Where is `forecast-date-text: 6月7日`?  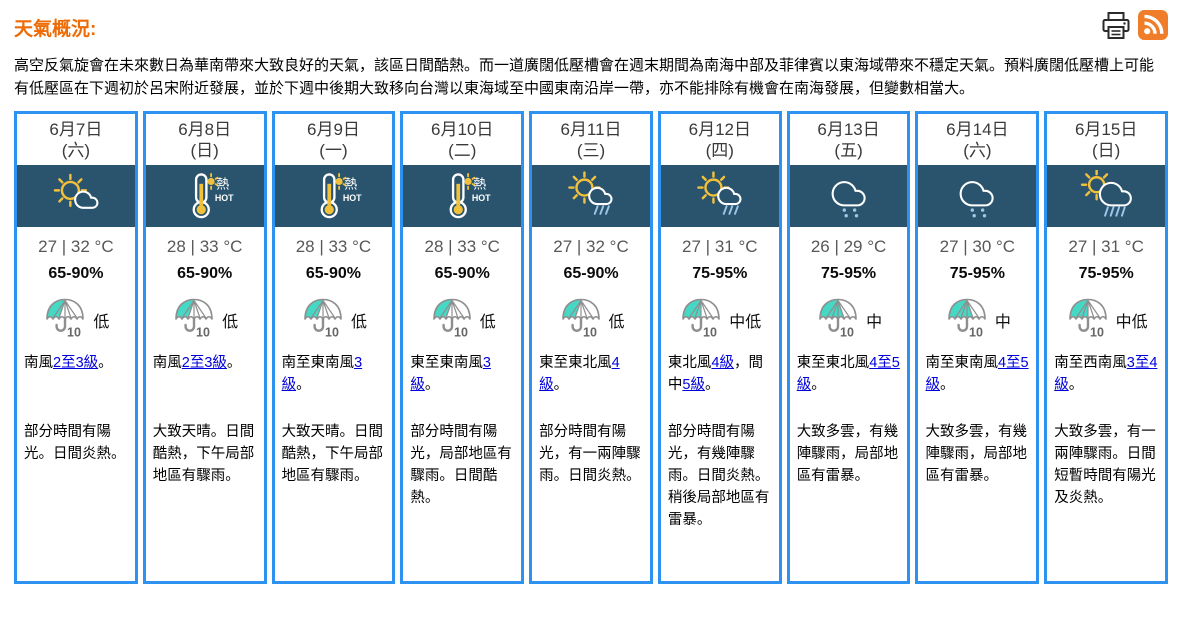
forecast-date-text: 6月7日 is located at coordinates (76, 129).